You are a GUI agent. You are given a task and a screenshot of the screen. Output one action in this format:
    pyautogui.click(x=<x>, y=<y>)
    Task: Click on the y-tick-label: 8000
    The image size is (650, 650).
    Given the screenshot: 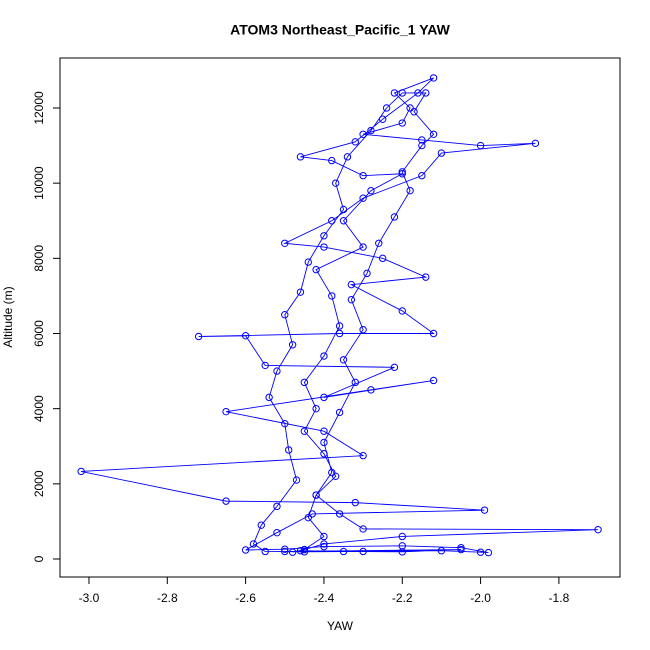 What is the action you would take?
    pyautogui.click(x=39, y=258)
    